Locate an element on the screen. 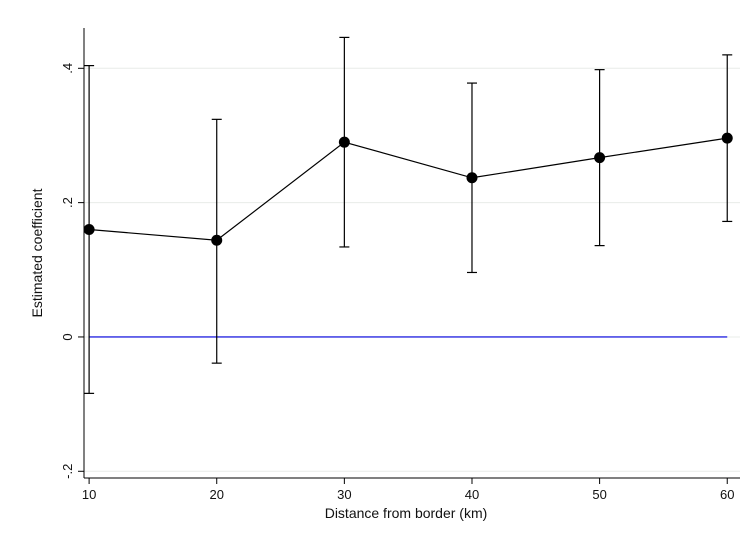 This screenshot has height=548, width=744. x-tick-label: 60 is located at coordinates (727, 494).